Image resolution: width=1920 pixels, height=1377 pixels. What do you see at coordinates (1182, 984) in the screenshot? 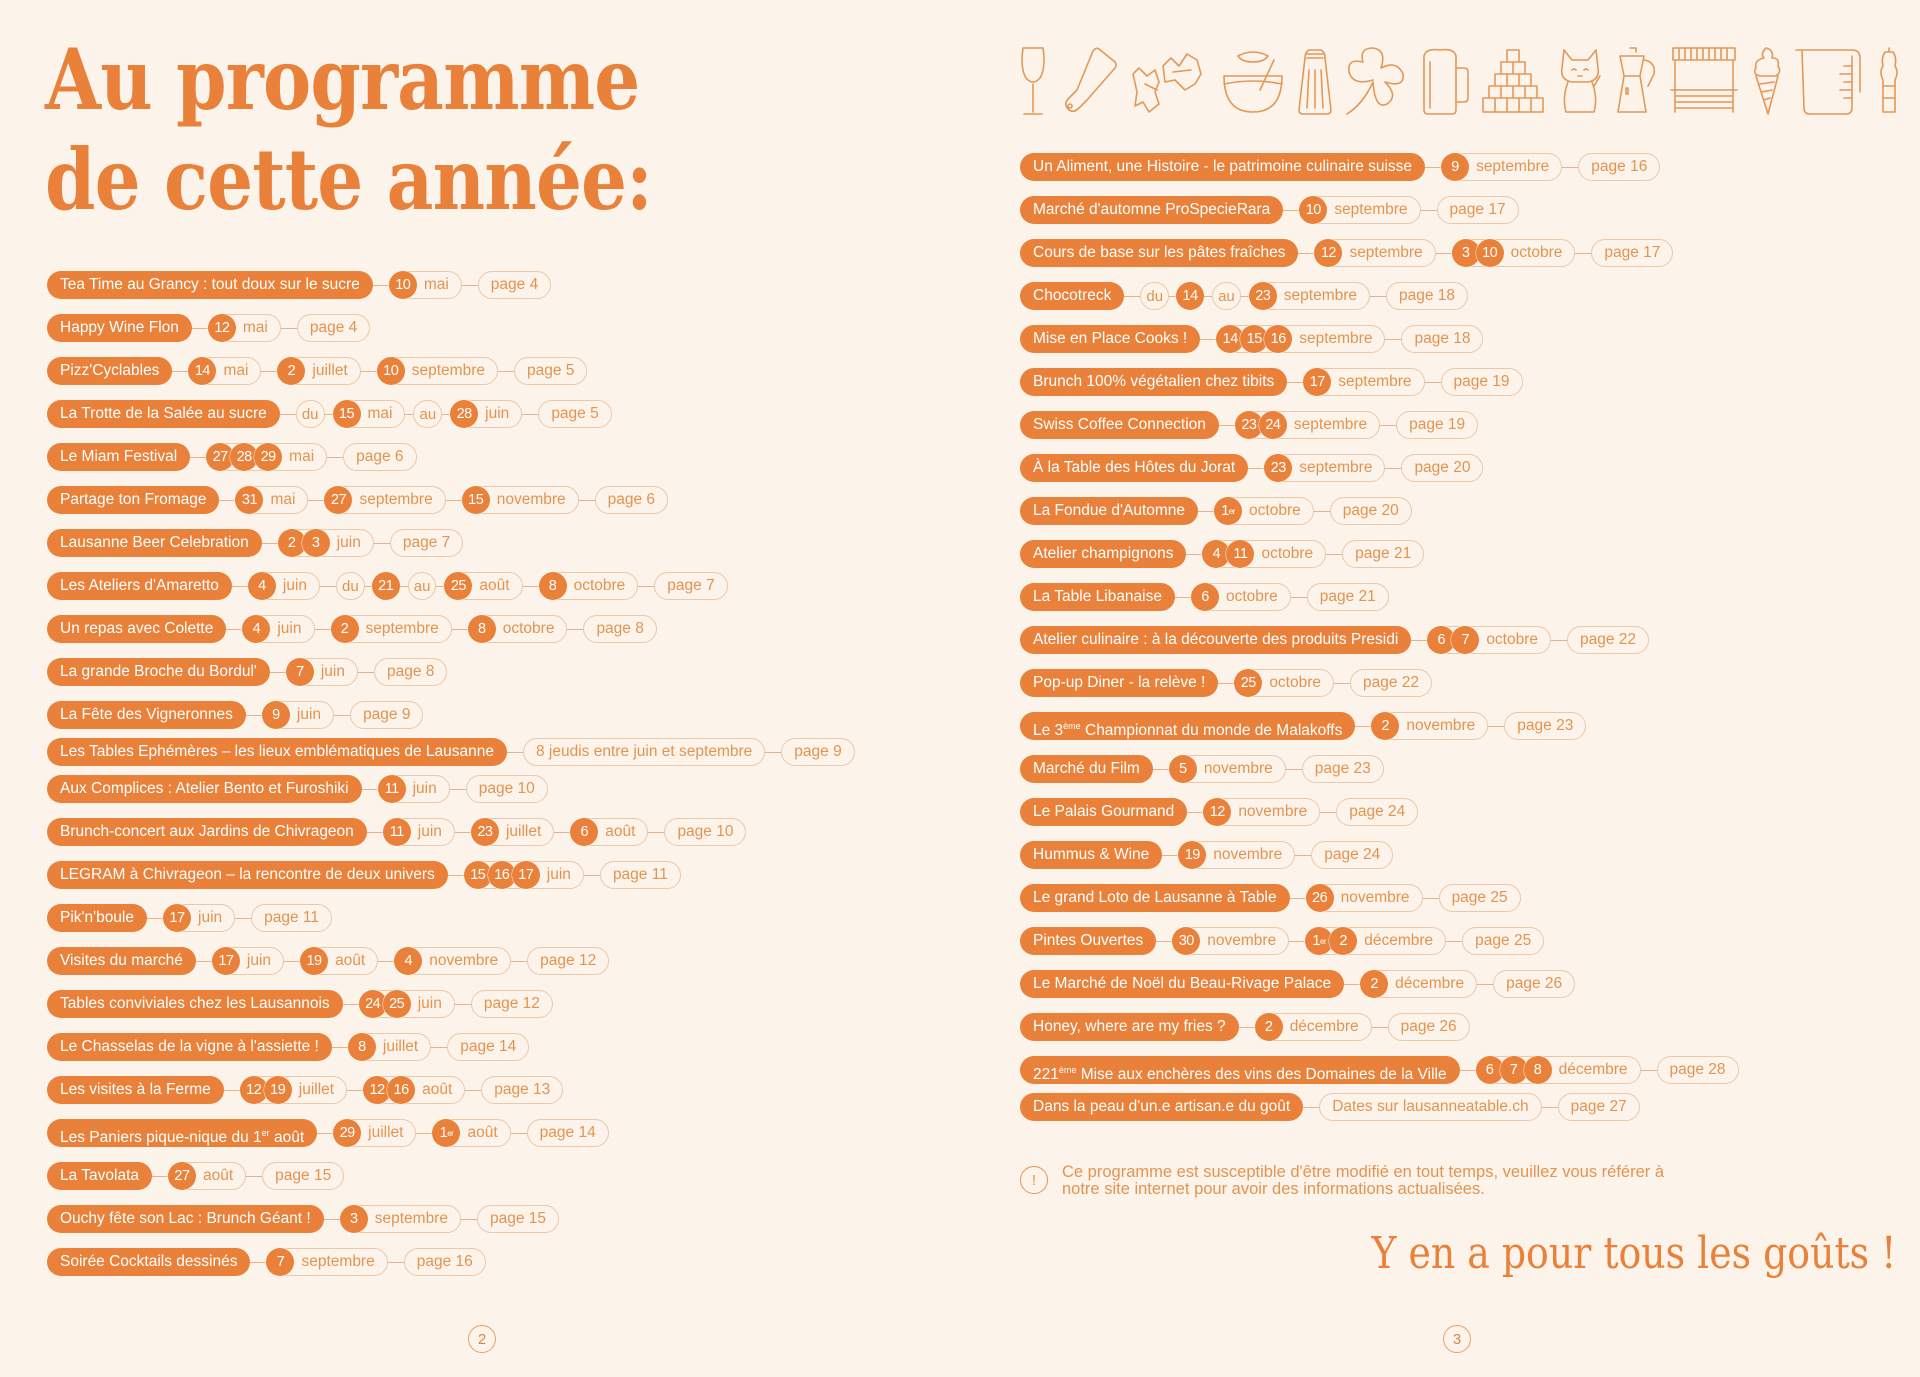
I see `event-name-chip: Le Marché de Noël du Beau-Rivage Palace` at bounding box center [1182, 984].